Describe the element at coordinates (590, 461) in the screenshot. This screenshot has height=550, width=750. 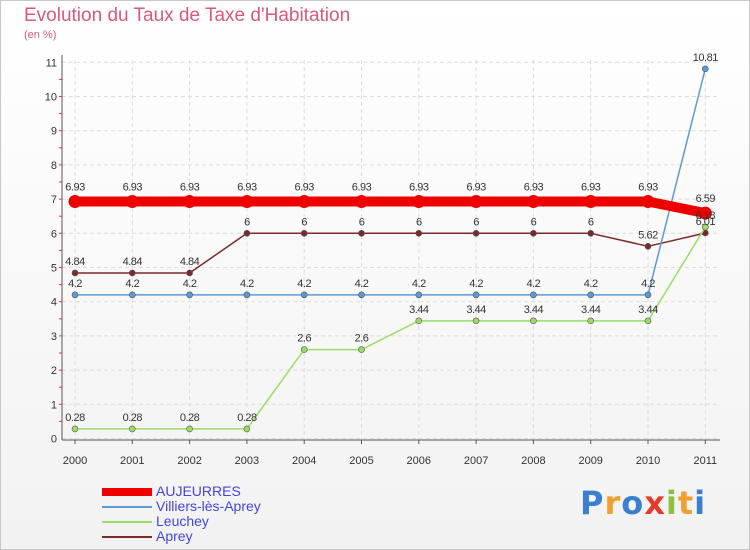
I see `x-tick-label: 2009` at that location.